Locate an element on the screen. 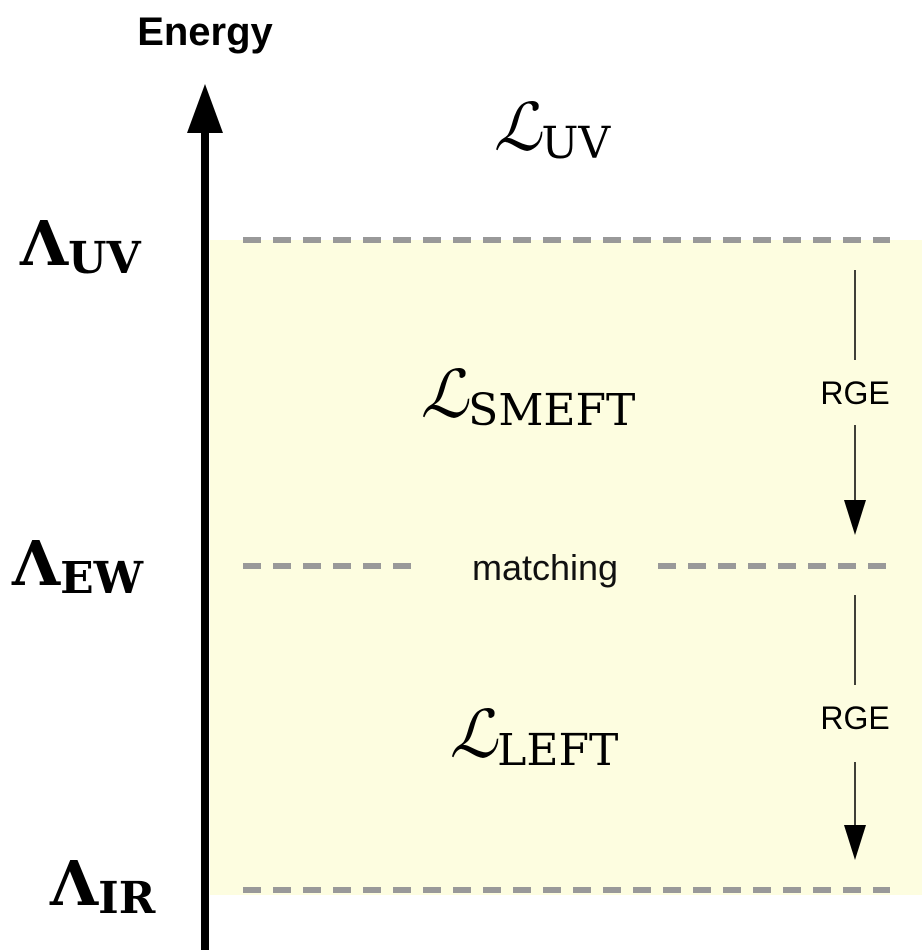  matching-label: matching is located at coordinates (545, 567).